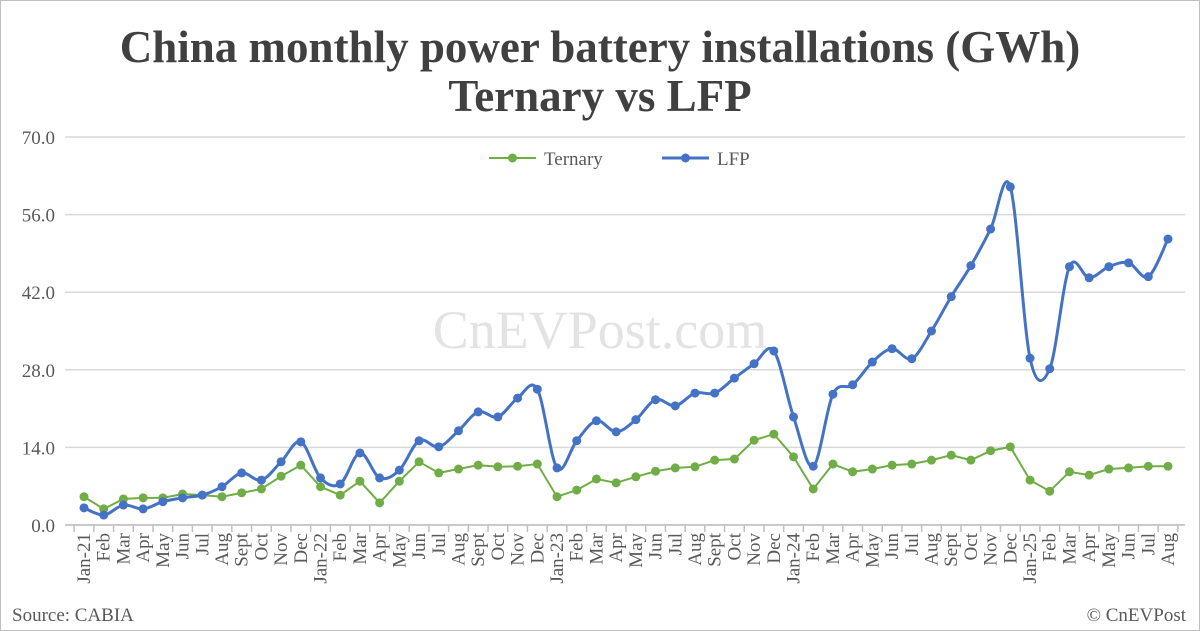  What do you see at coordinates (733, 159) in the screenshot?
I see `legend-label: LFP` at bounding box center [733, 159].